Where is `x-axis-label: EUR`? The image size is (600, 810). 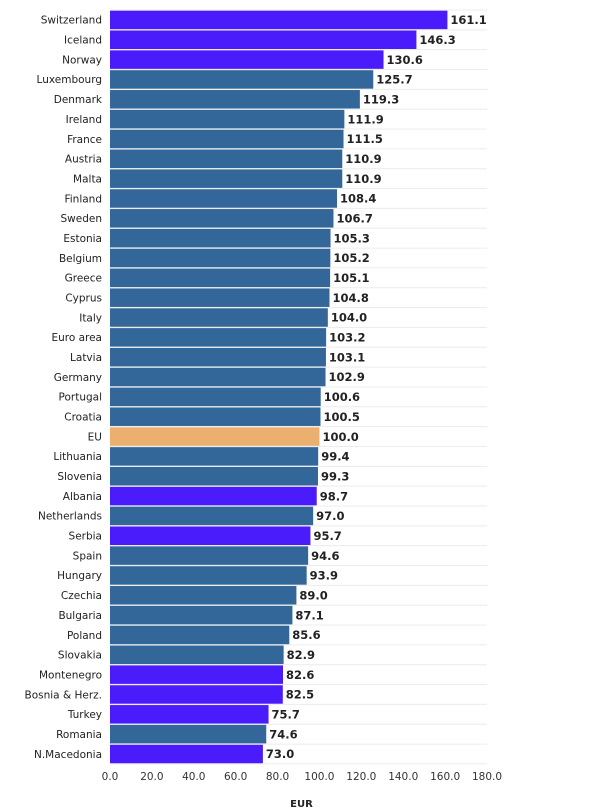 x-axis-label: EUR is located at coordinates (301, 804).